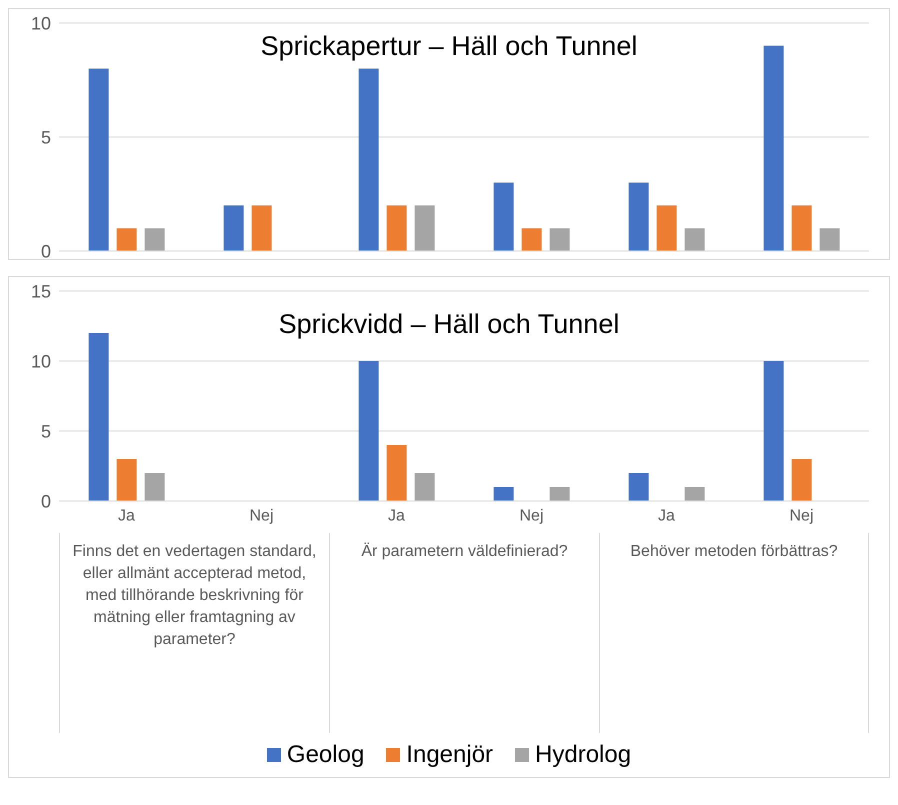 Image resolution: width=898 pixels, height=805 pixels. I want to click on chart-title: Sprickapertur – Häll och Tunnel, so click(449, 46).